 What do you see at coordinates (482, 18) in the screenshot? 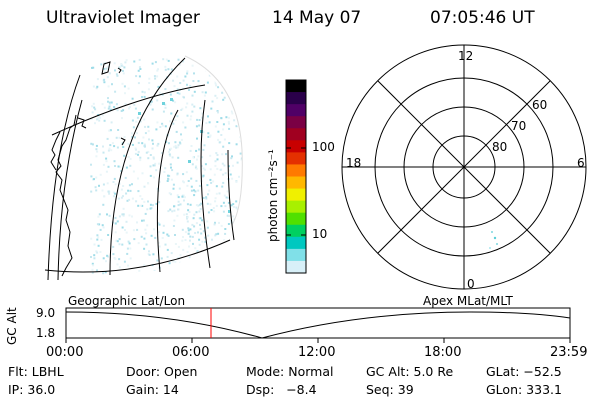
I see `time-label: 07:05:46 UT` at bounding box center [482, 18].